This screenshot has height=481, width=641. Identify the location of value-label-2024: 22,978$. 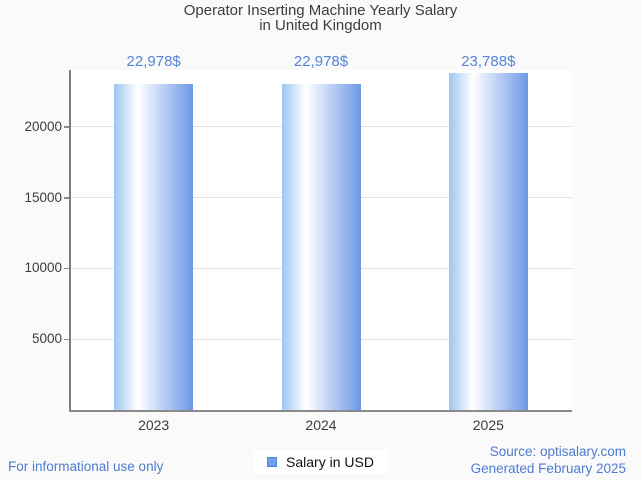
(321, 61).